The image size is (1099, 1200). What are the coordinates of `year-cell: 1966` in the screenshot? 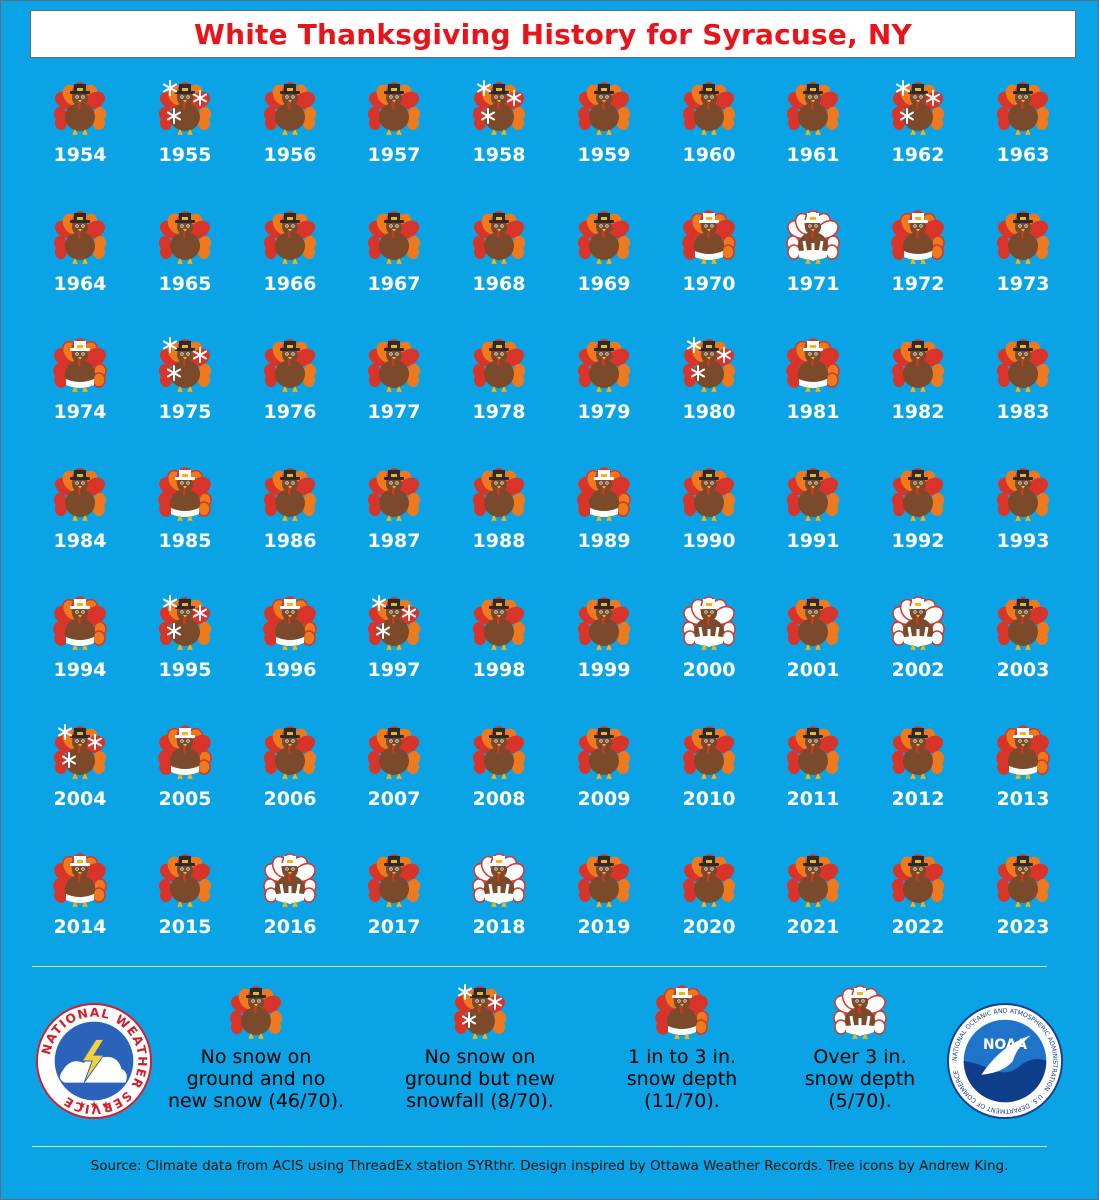 It's located at (290, 260).